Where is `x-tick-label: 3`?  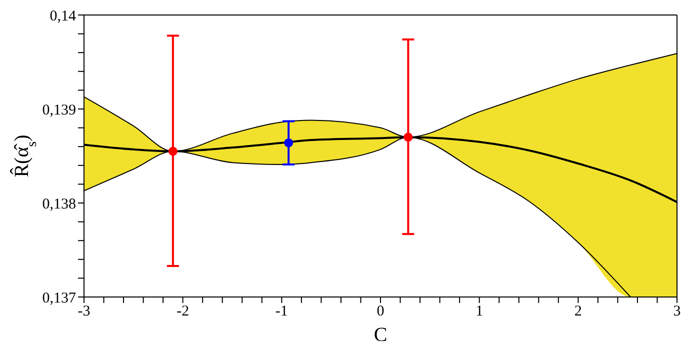
x-tick-label: 3 is located at coordinates (677, 312).